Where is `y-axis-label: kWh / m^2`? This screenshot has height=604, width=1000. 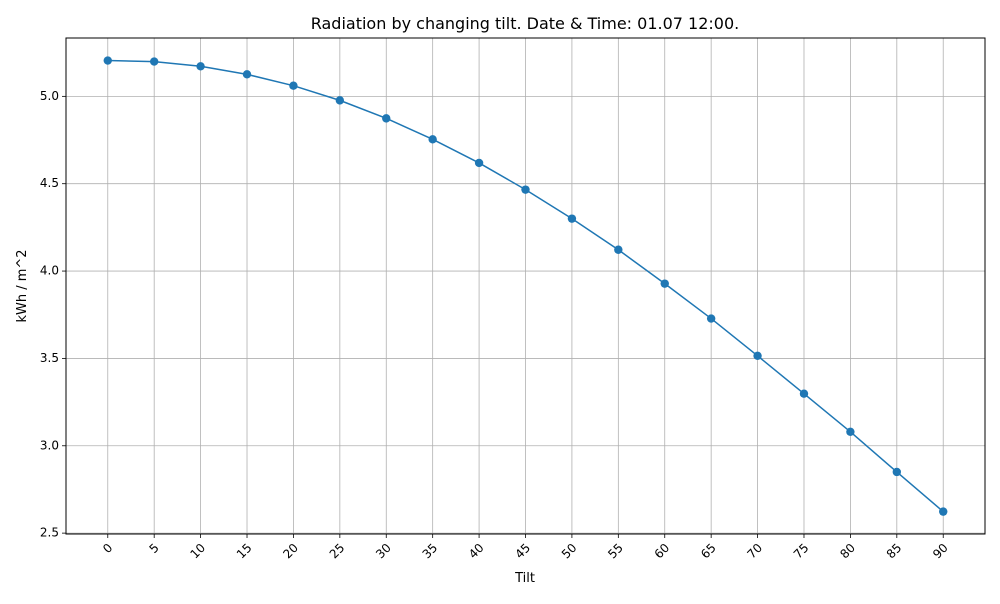
y-axis-label: kWh / m^2 is located at coordinates (22, 285).